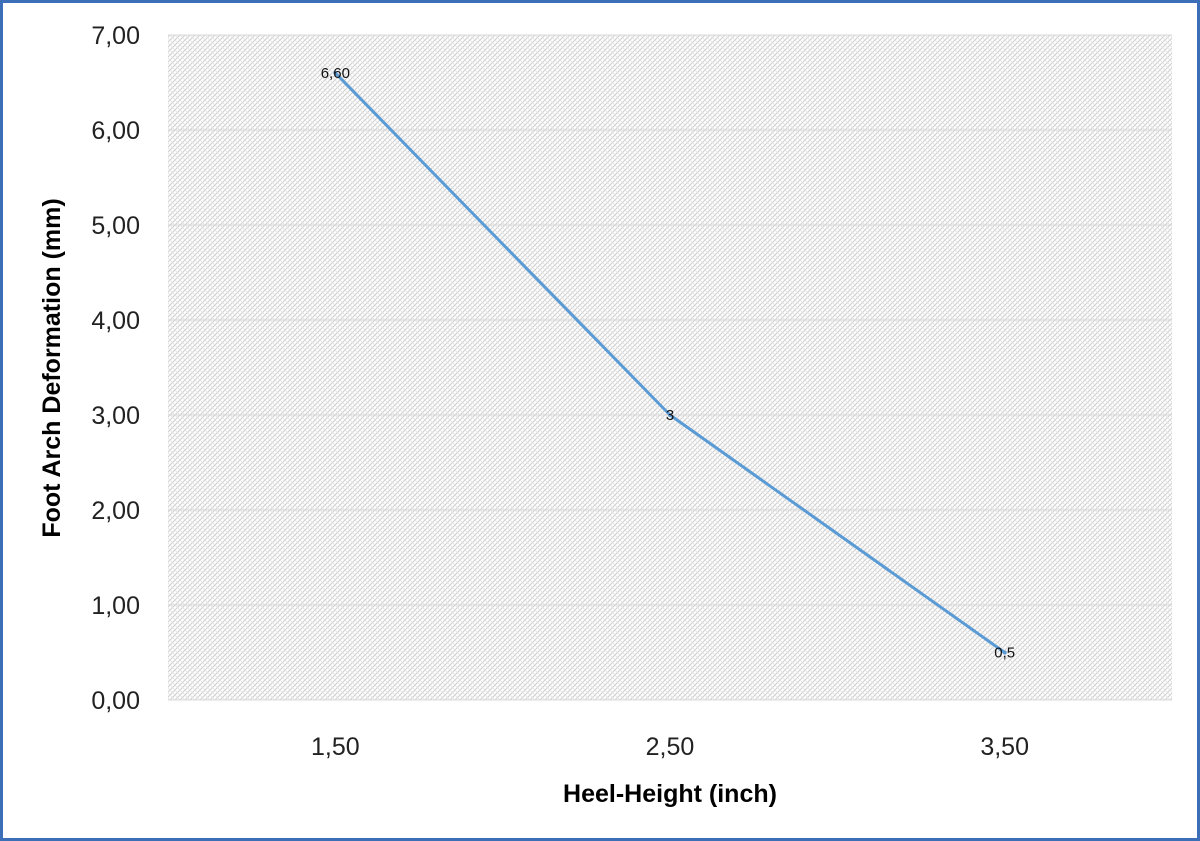  I want to click on y-tick-label: 0,00, so click(115, 701).